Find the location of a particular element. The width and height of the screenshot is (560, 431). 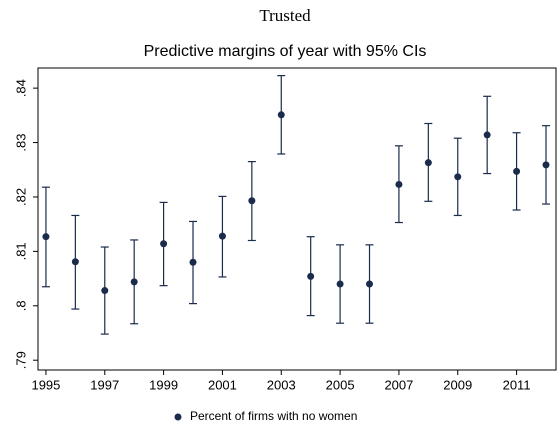

y-tick-label: .79 is located at coordinates (20, 360).